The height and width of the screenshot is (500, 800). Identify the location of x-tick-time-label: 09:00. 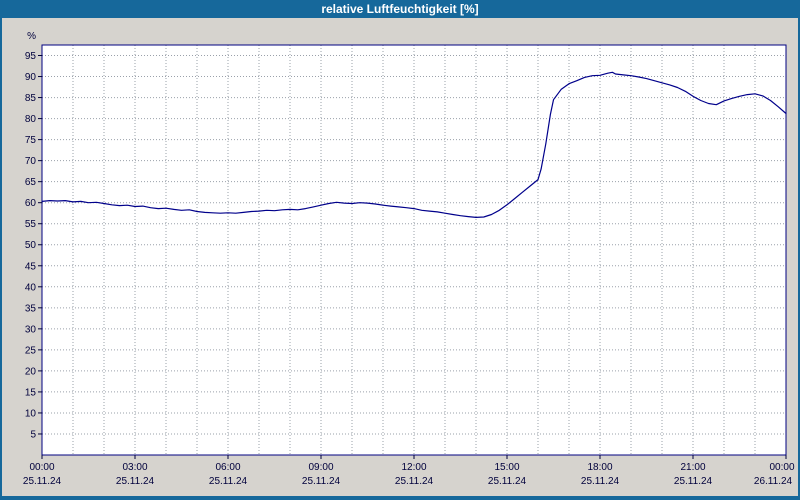
(320, 467).